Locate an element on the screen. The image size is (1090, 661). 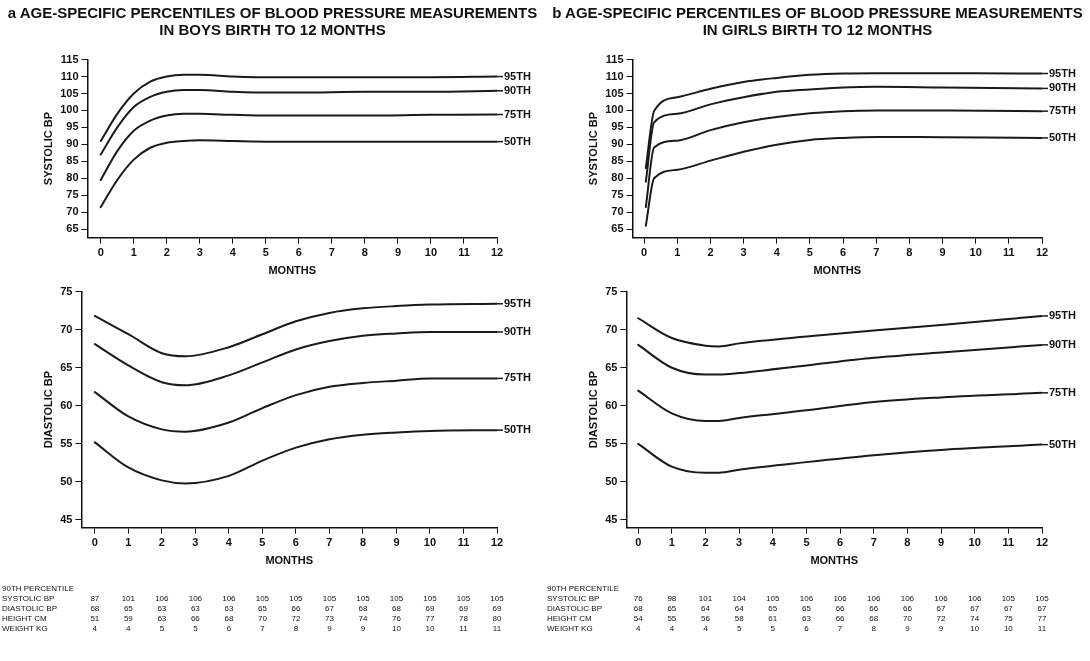
text: HEIGHT CM 54 55 56 58 61 63 66 68 70 72 74 75 77 is located at coordinates (797, 618).